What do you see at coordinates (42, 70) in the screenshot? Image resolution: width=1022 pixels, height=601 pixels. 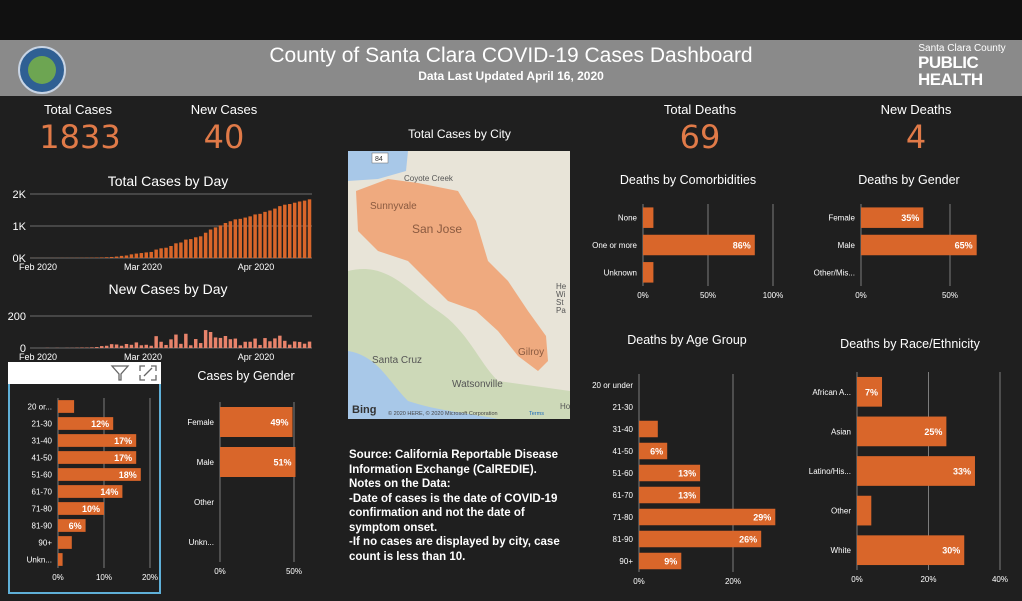 I see `seal-emblem` at bounding box center [42, 70].